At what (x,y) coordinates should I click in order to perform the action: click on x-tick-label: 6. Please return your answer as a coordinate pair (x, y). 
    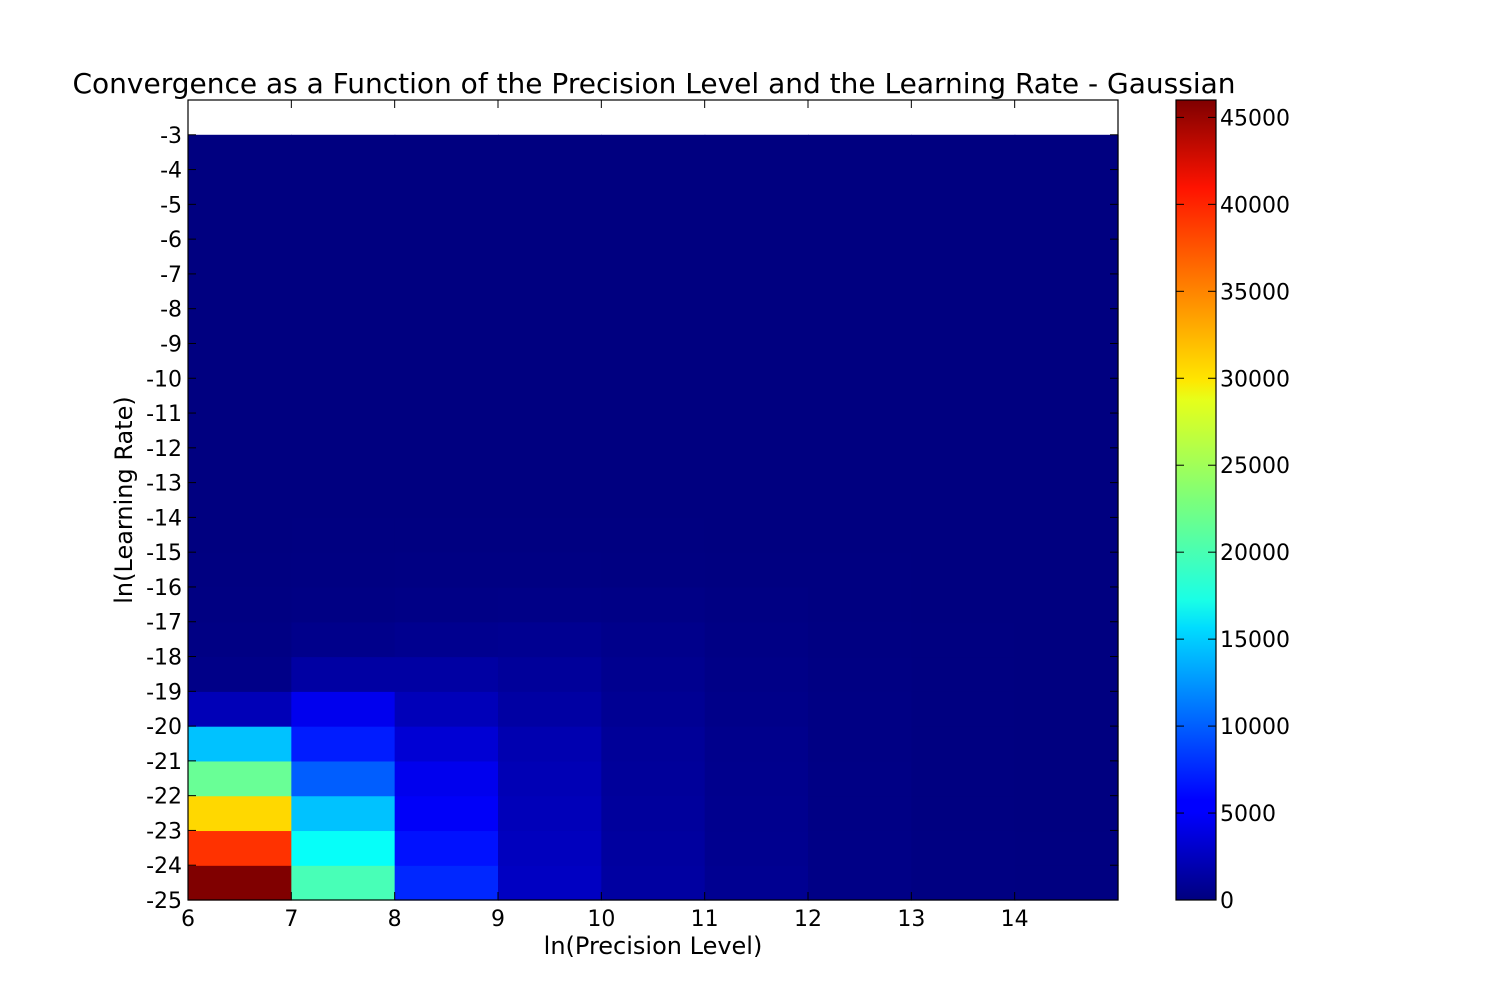
    Looking at the image, I should click on (188, 919).